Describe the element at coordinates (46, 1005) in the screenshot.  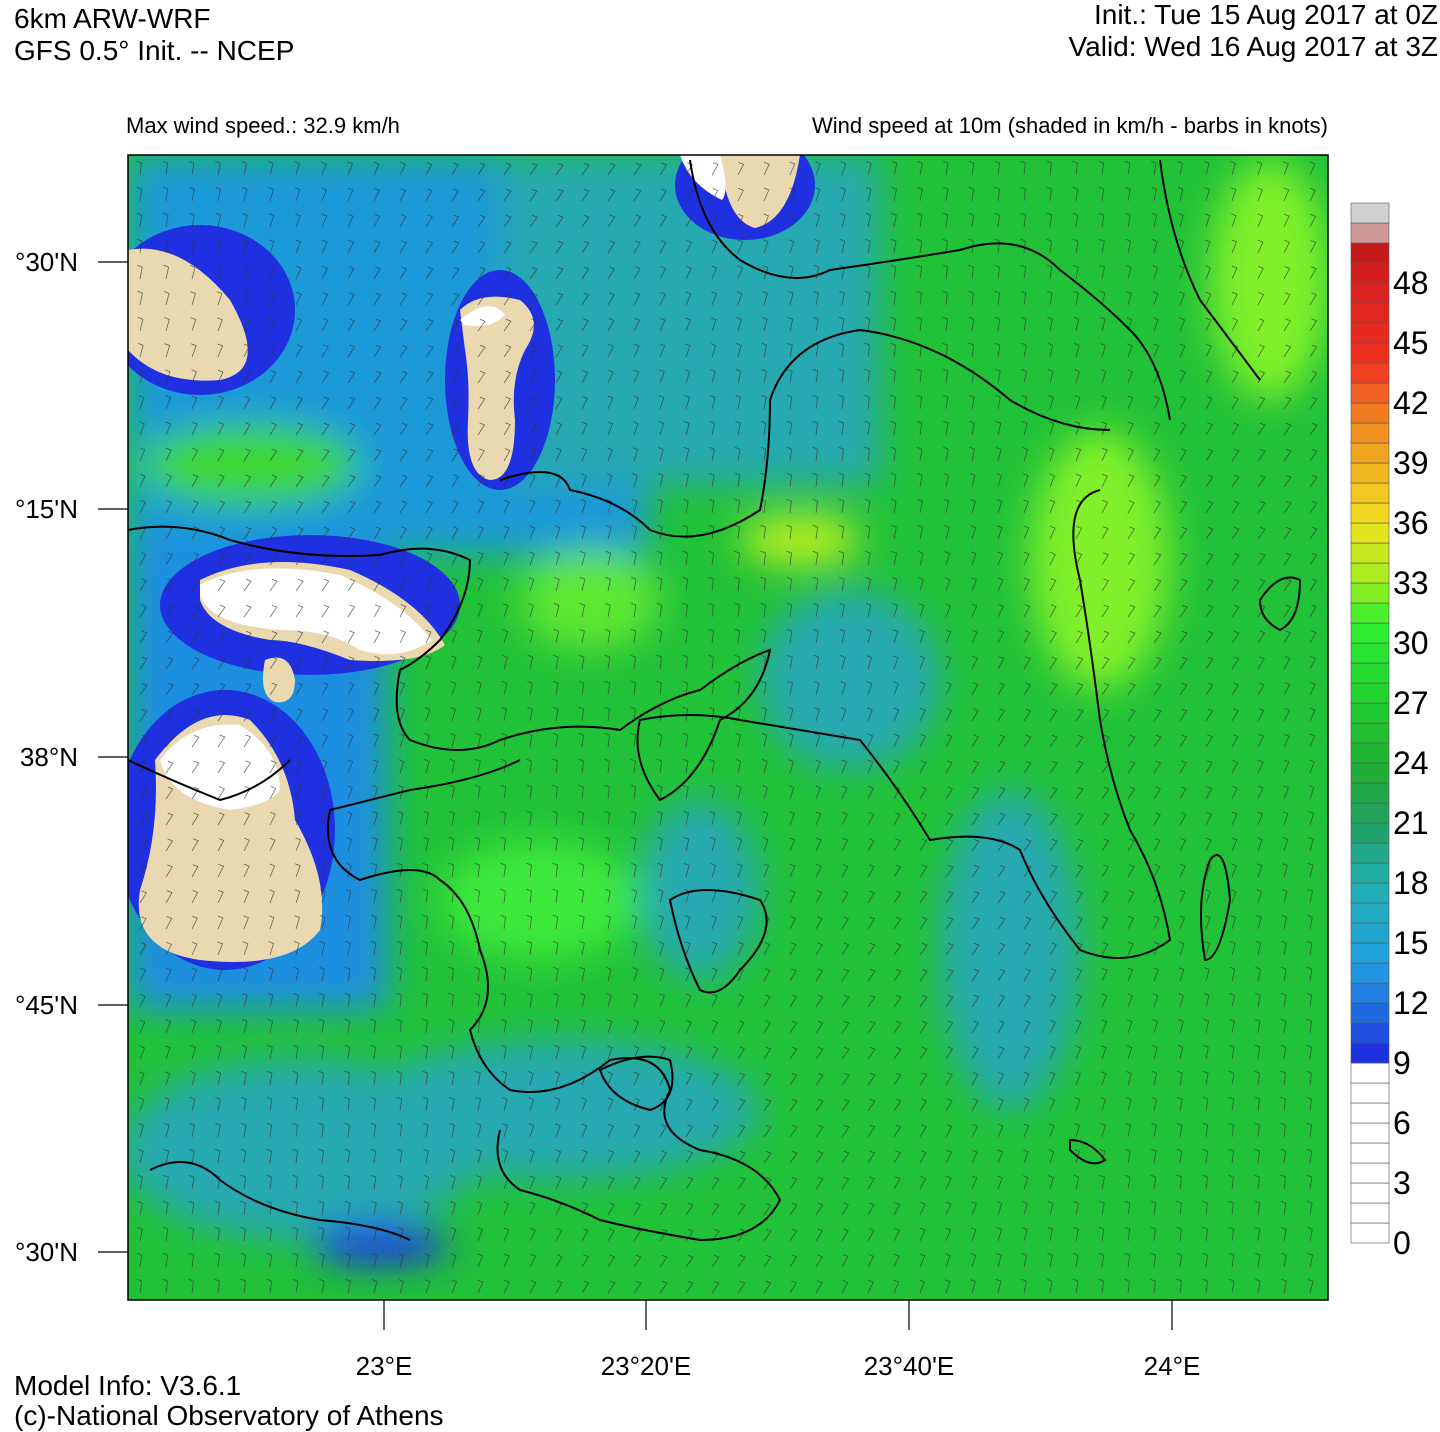
I see `y-tick-label: °45'N` at that location.